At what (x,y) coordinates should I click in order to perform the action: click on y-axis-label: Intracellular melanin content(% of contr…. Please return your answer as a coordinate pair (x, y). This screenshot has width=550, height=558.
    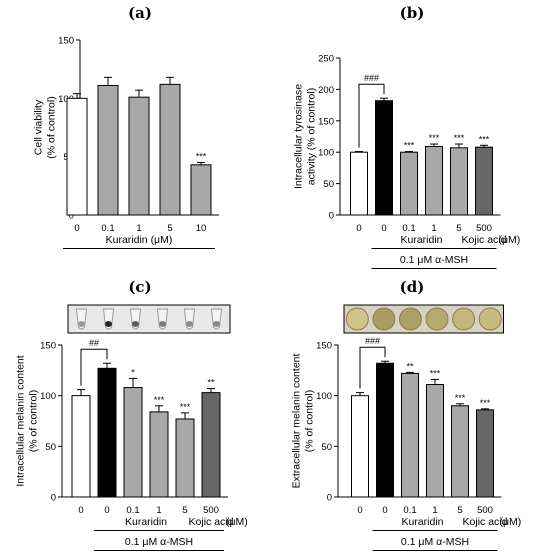
    Looking at the image, I should click on (27, 420).